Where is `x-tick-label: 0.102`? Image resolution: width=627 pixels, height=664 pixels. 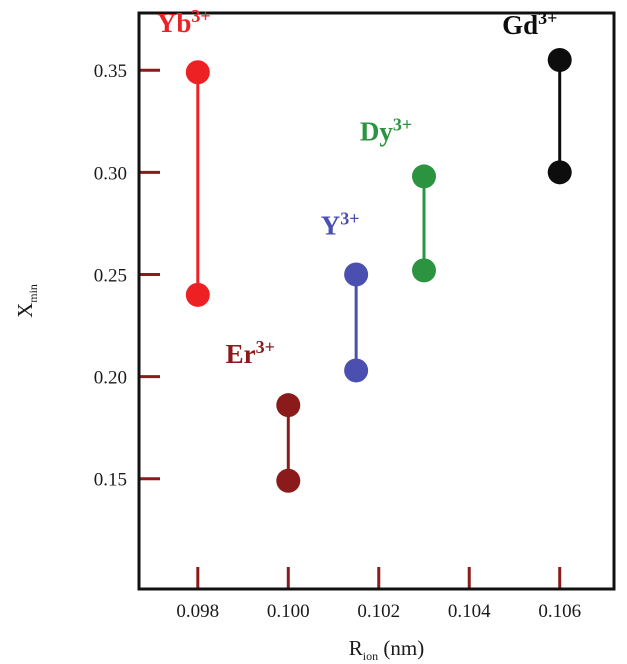
x-tick-label: 0.102 is located at coordinates (378, 611).